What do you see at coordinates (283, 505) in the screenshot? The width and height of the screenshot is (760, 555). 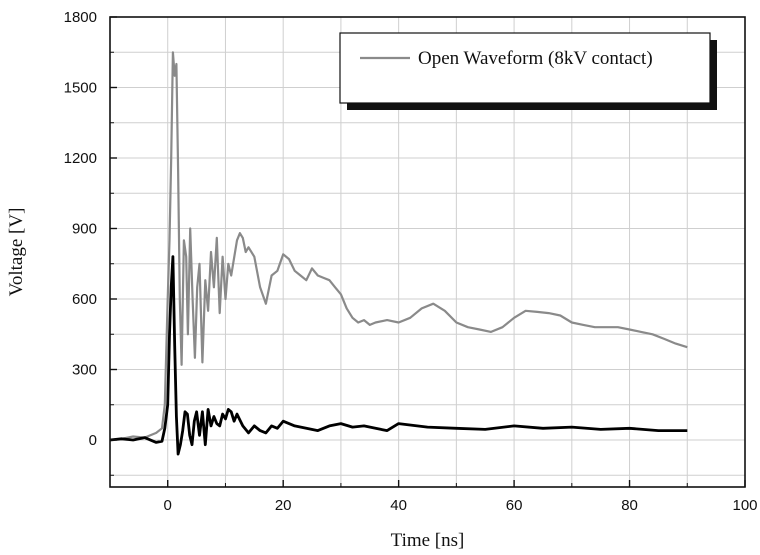 I see `x-tick-label: 20` at bounding box center [283, 505].